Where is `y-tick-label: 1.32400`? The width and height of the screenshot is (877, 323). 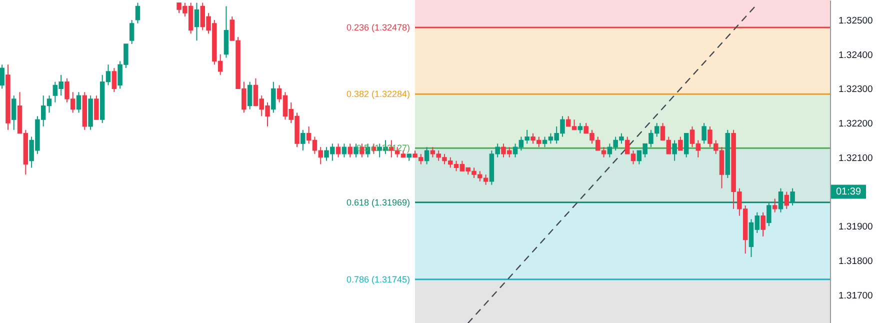
y-tick-label: 1.32400 is located at coordinates (855, 55).